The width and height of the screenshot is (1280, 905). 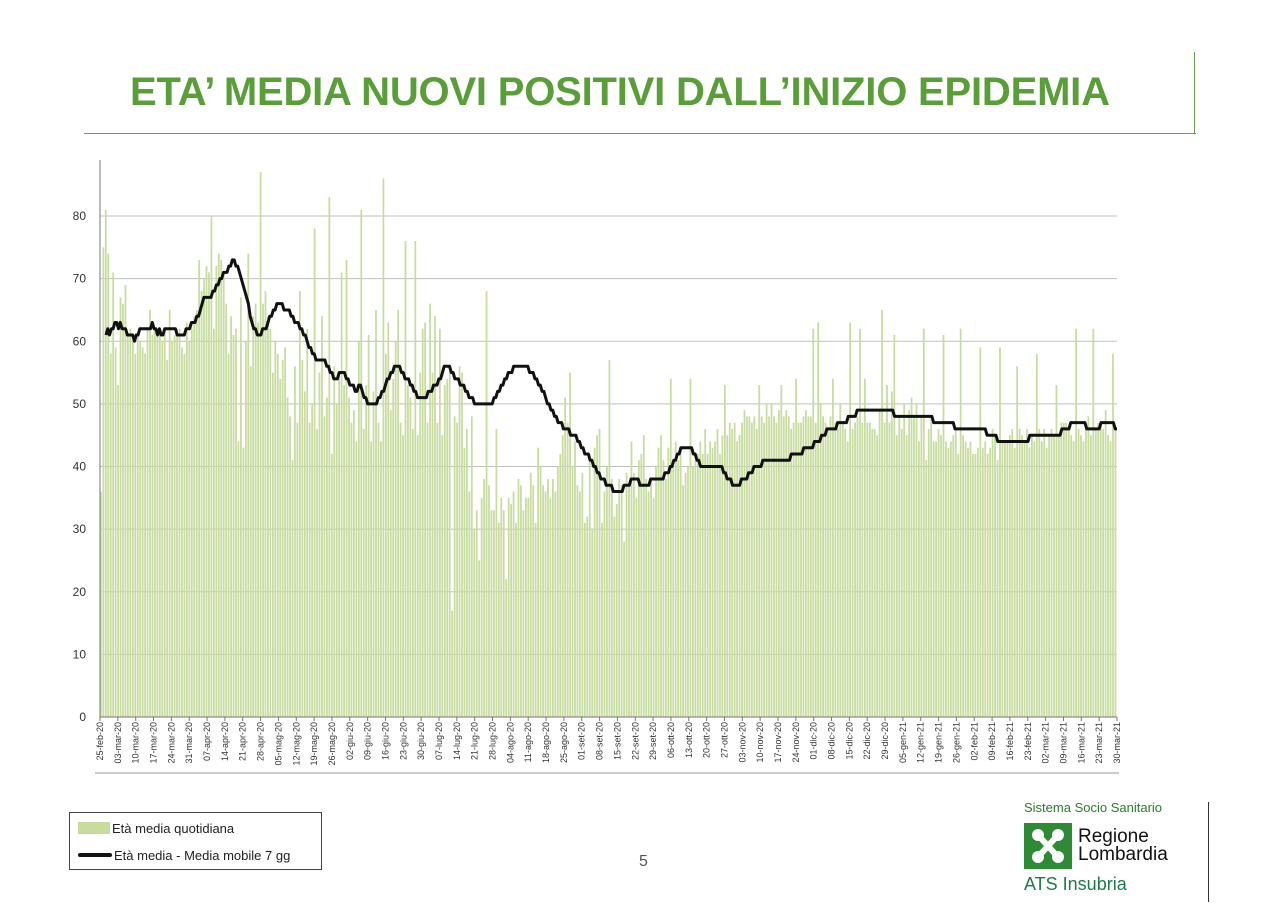 I want to click on x-tick-label-3: 17-mar-20, so click(x=154, y=743).